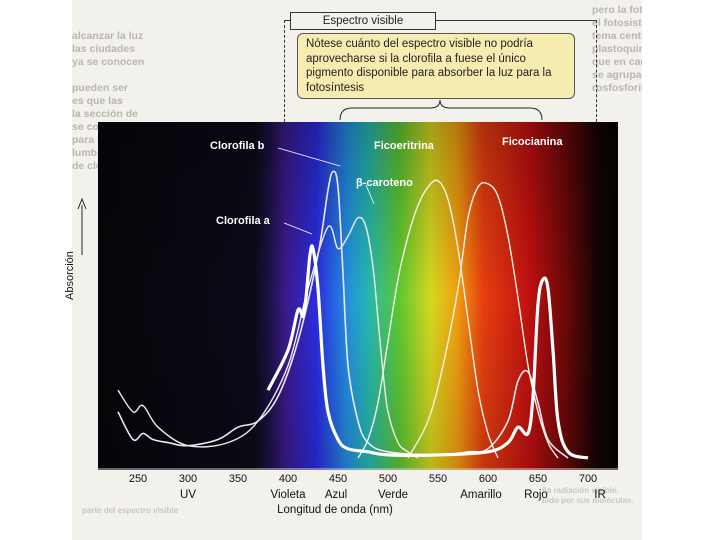 The width and height of the screenshot is (720, 540). Describe the element at coordinates (335, 510) in the screenshot. I see `x-axis-label: Longitud de onda (nm)` at that location.